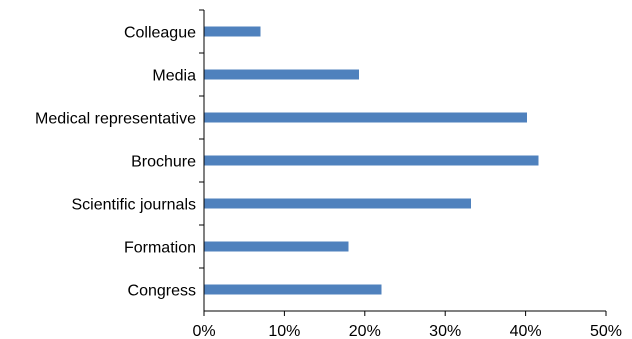 The width and height of the screenshot is (632, 339). Describe the element at coordinates (162, 291) in the screenshot. I see `category-label: Congress` at that location.